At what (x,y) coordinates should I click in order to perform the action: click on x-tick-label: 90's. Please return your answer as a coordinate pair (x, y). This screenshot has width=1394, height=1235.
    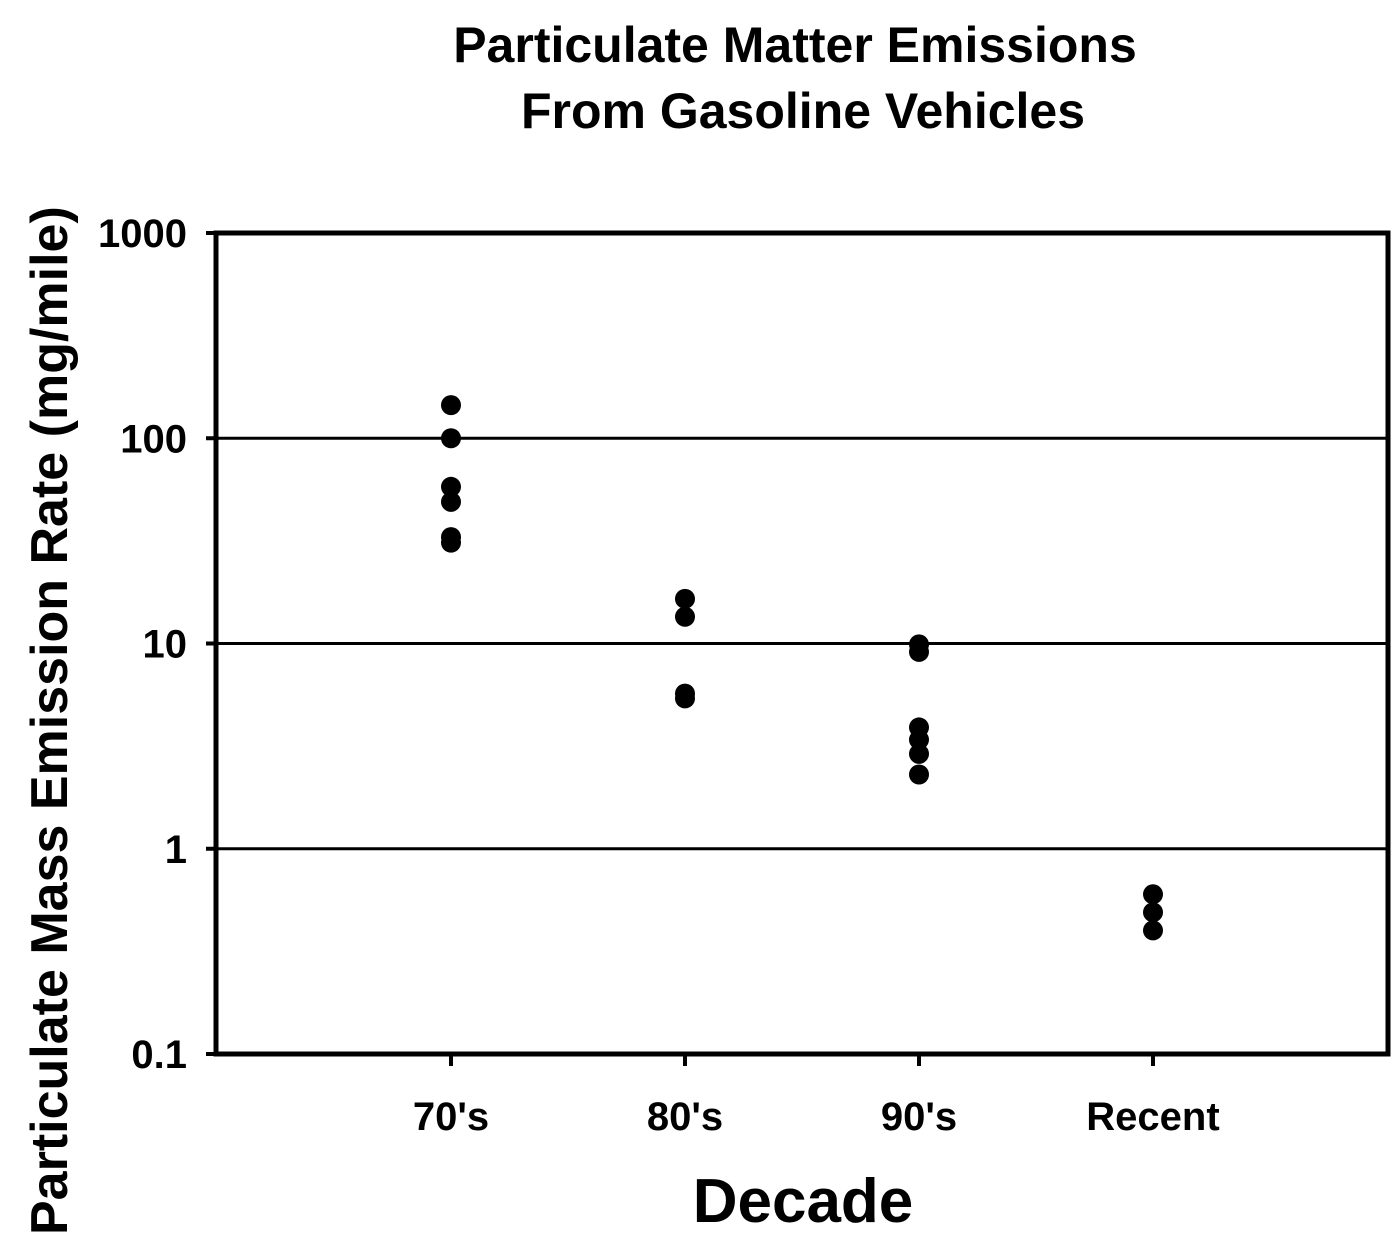
    Looking at the image, I should click on (919, 1117).